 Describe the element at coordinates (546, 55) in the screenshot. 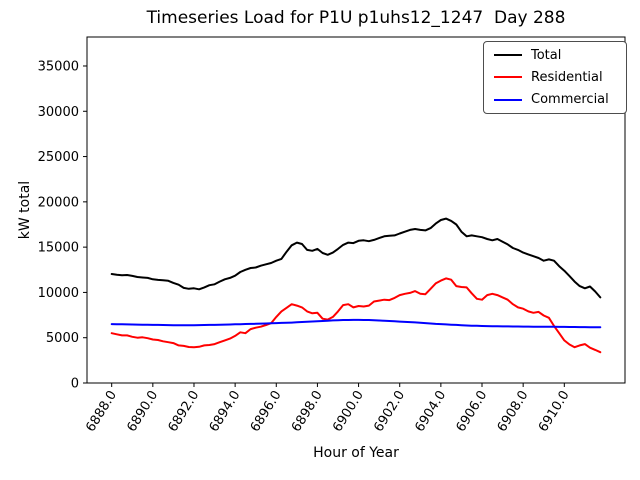

I see `legend-entry-label: Total` at that location.